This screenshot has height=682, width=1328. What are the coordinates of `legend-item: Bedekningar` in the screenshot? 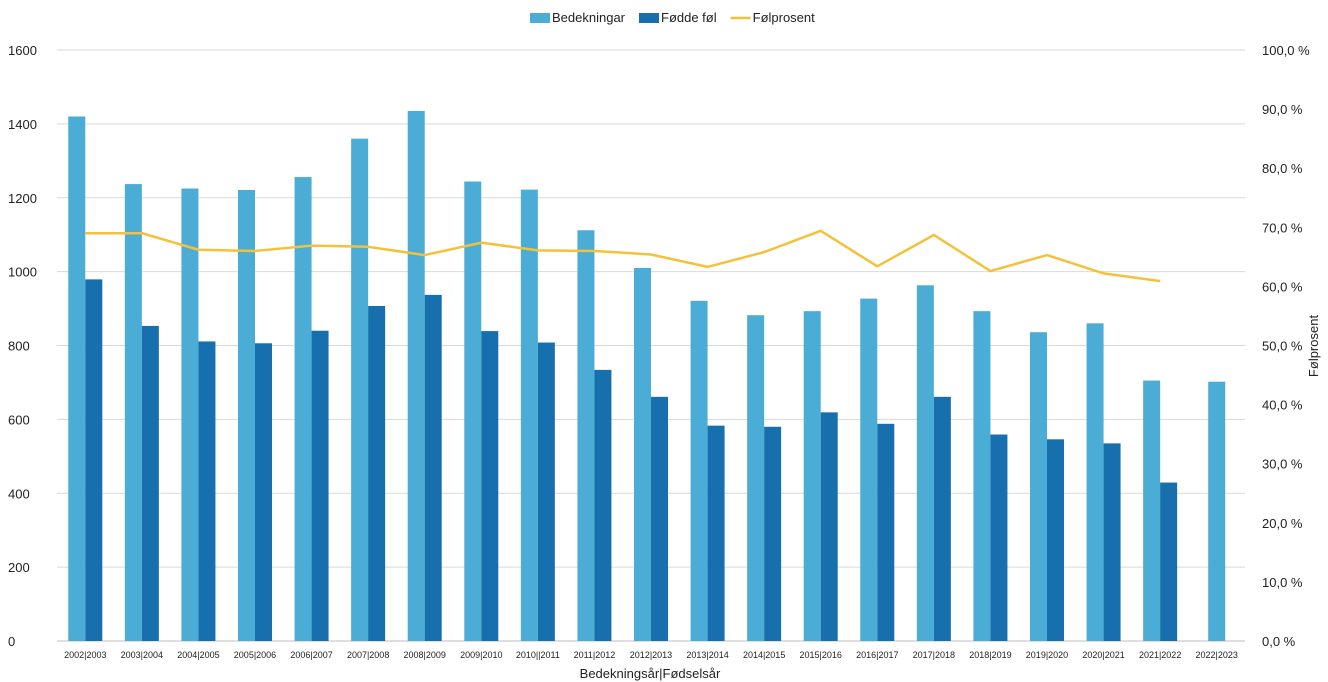 It's located at (578, 17).